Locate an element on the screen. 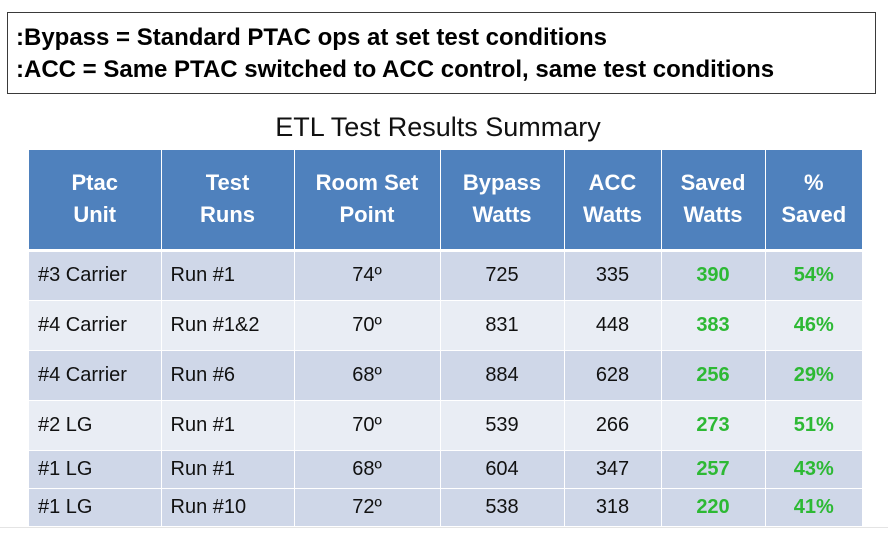 The image size is (888, 537). table-row: #4 Carrier Run #1&2 70º 831 448 383 46% is located at coordinates (445, 325).